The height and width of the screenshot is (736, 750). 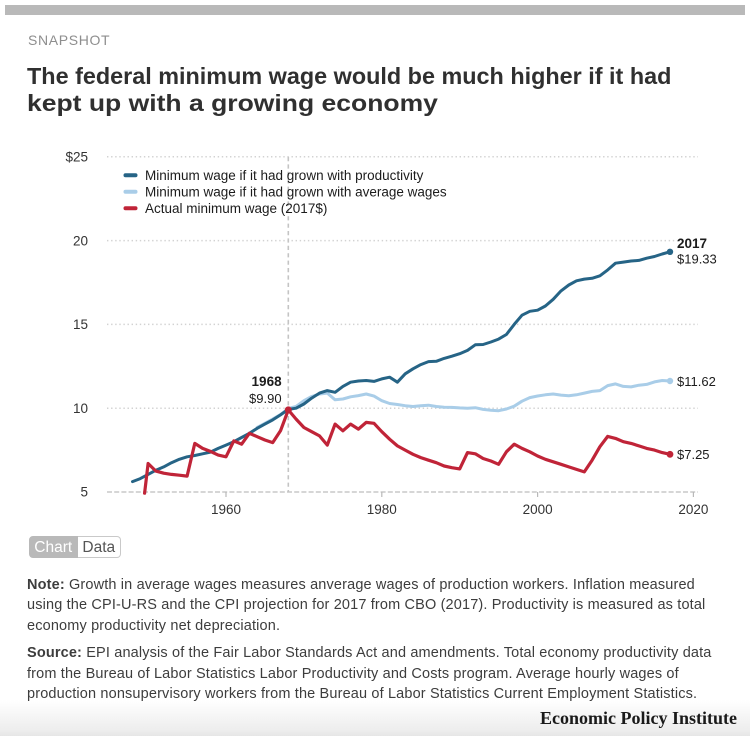 I want to click on svg-text: 15, so click(x=80, y=324).